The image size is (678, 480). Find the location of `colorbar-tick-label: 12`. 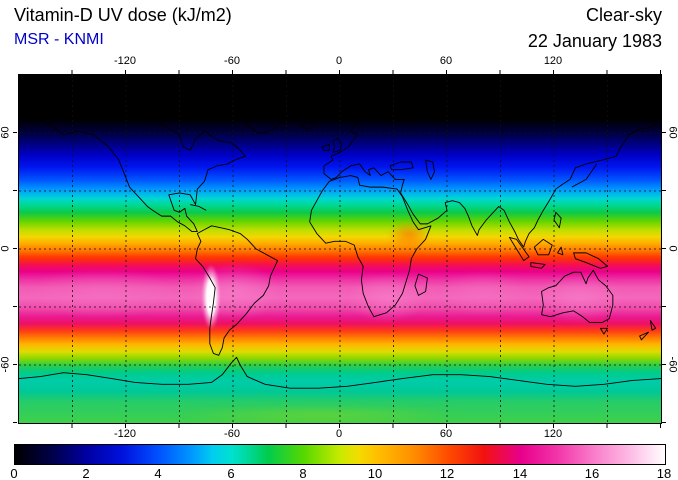

colorbar-tick-label: 12 is located at coordinates (447, 473).